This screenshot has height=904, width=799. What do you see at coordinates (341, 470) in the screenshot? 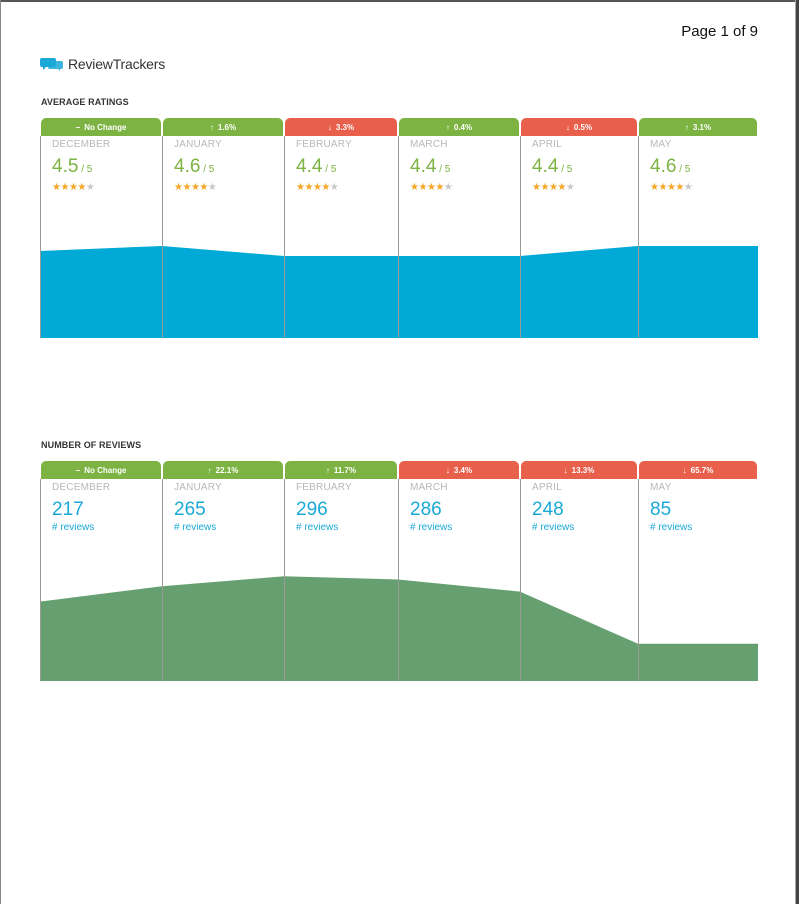
I see `reviews-change-badge: ↑ 11.7%` at bounding box center [341, 470].